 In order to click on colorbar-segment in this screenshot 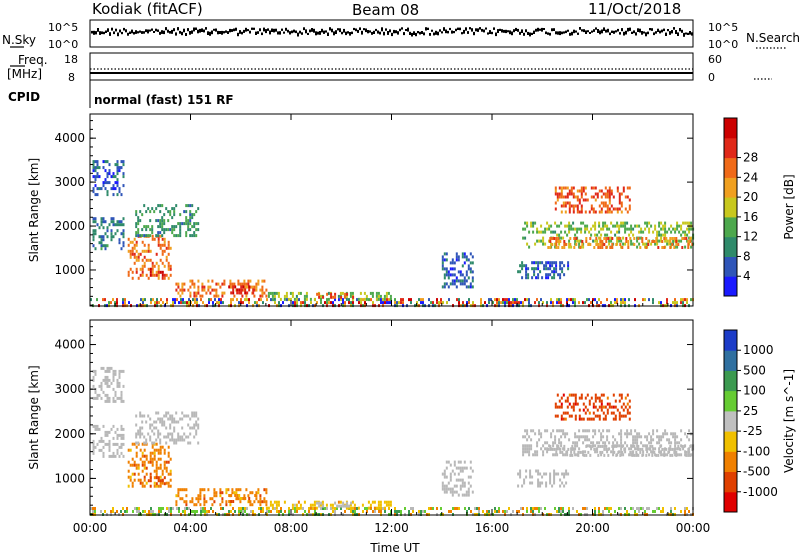, I will do `click(730, 167)`.